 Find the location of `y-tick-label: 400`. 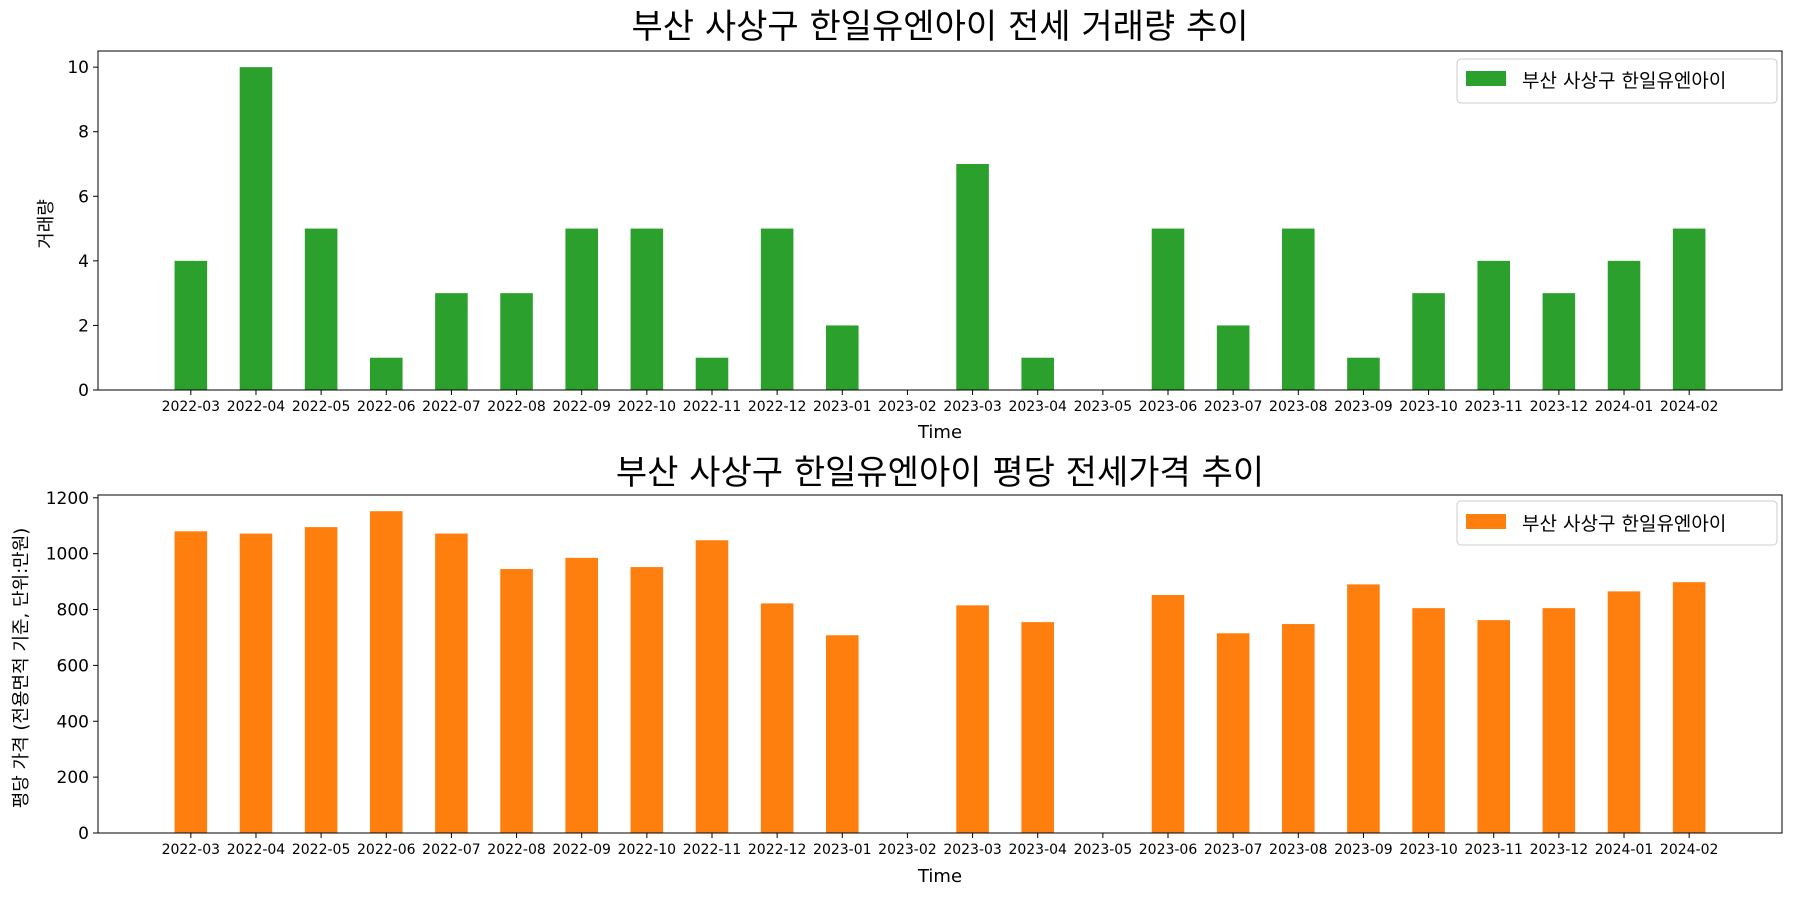

y-tick-label: 400 is located at coordinates (73, 722).